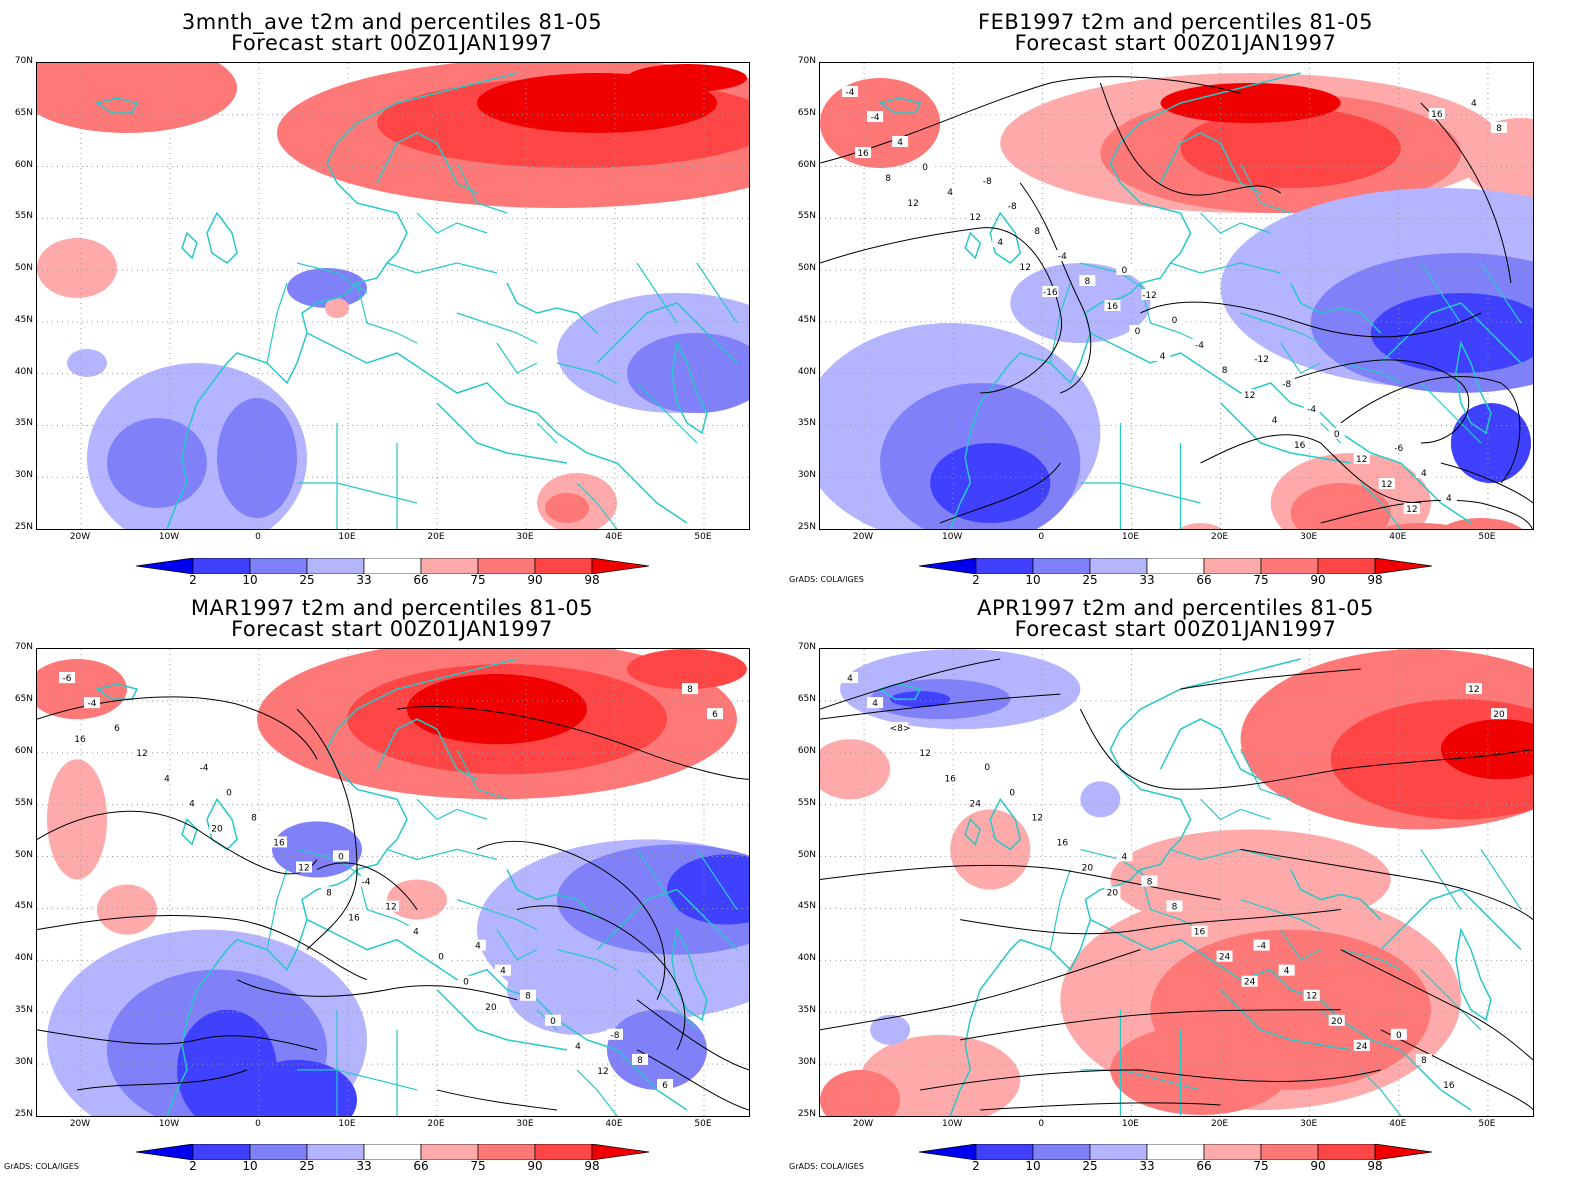  Describe the element at coordinates (193, 580) in the screenshot. I see `colorbar-label: 2` at that location.